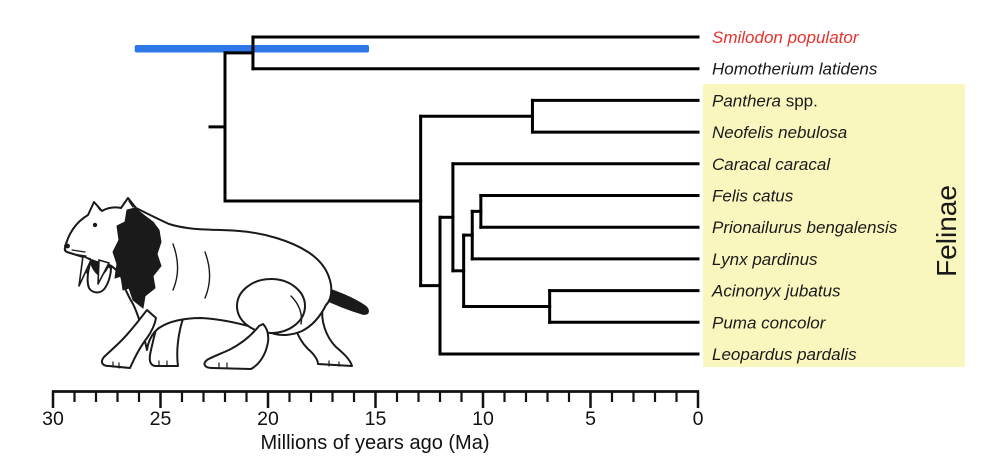 This screenshot has width=1003, height=473. I want to click on cat-near-rear-leg, so click(236, 346).